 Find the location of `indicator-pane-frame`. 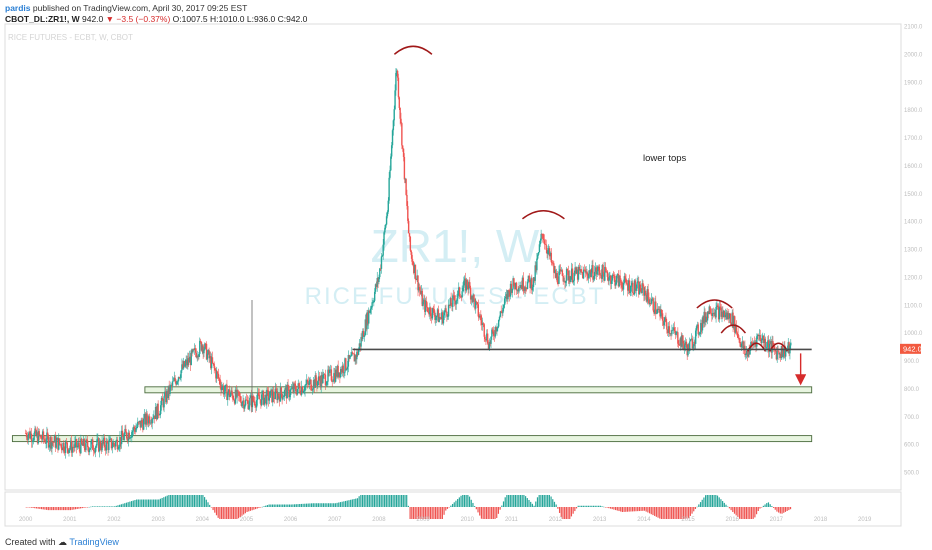

indicator-pane-frame is located at coordinates (453, 509).